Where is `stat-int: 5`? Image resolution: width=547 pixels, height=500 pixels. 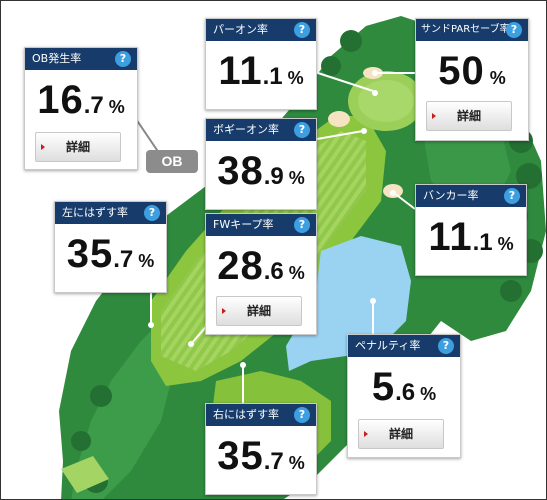
stat-int: 5 is located at coordinates (383, 387).